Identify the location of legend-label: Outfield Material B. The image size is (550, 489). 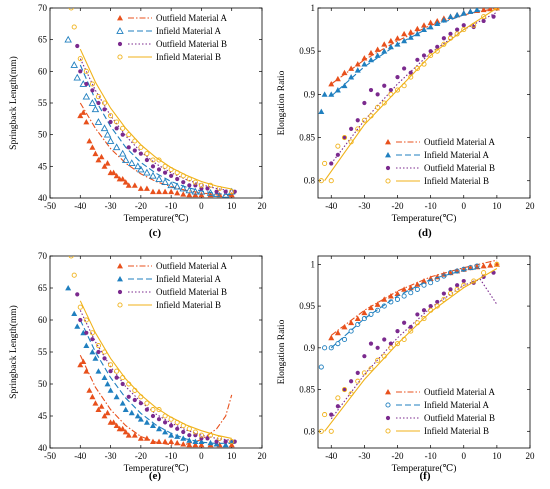
(459, 168).